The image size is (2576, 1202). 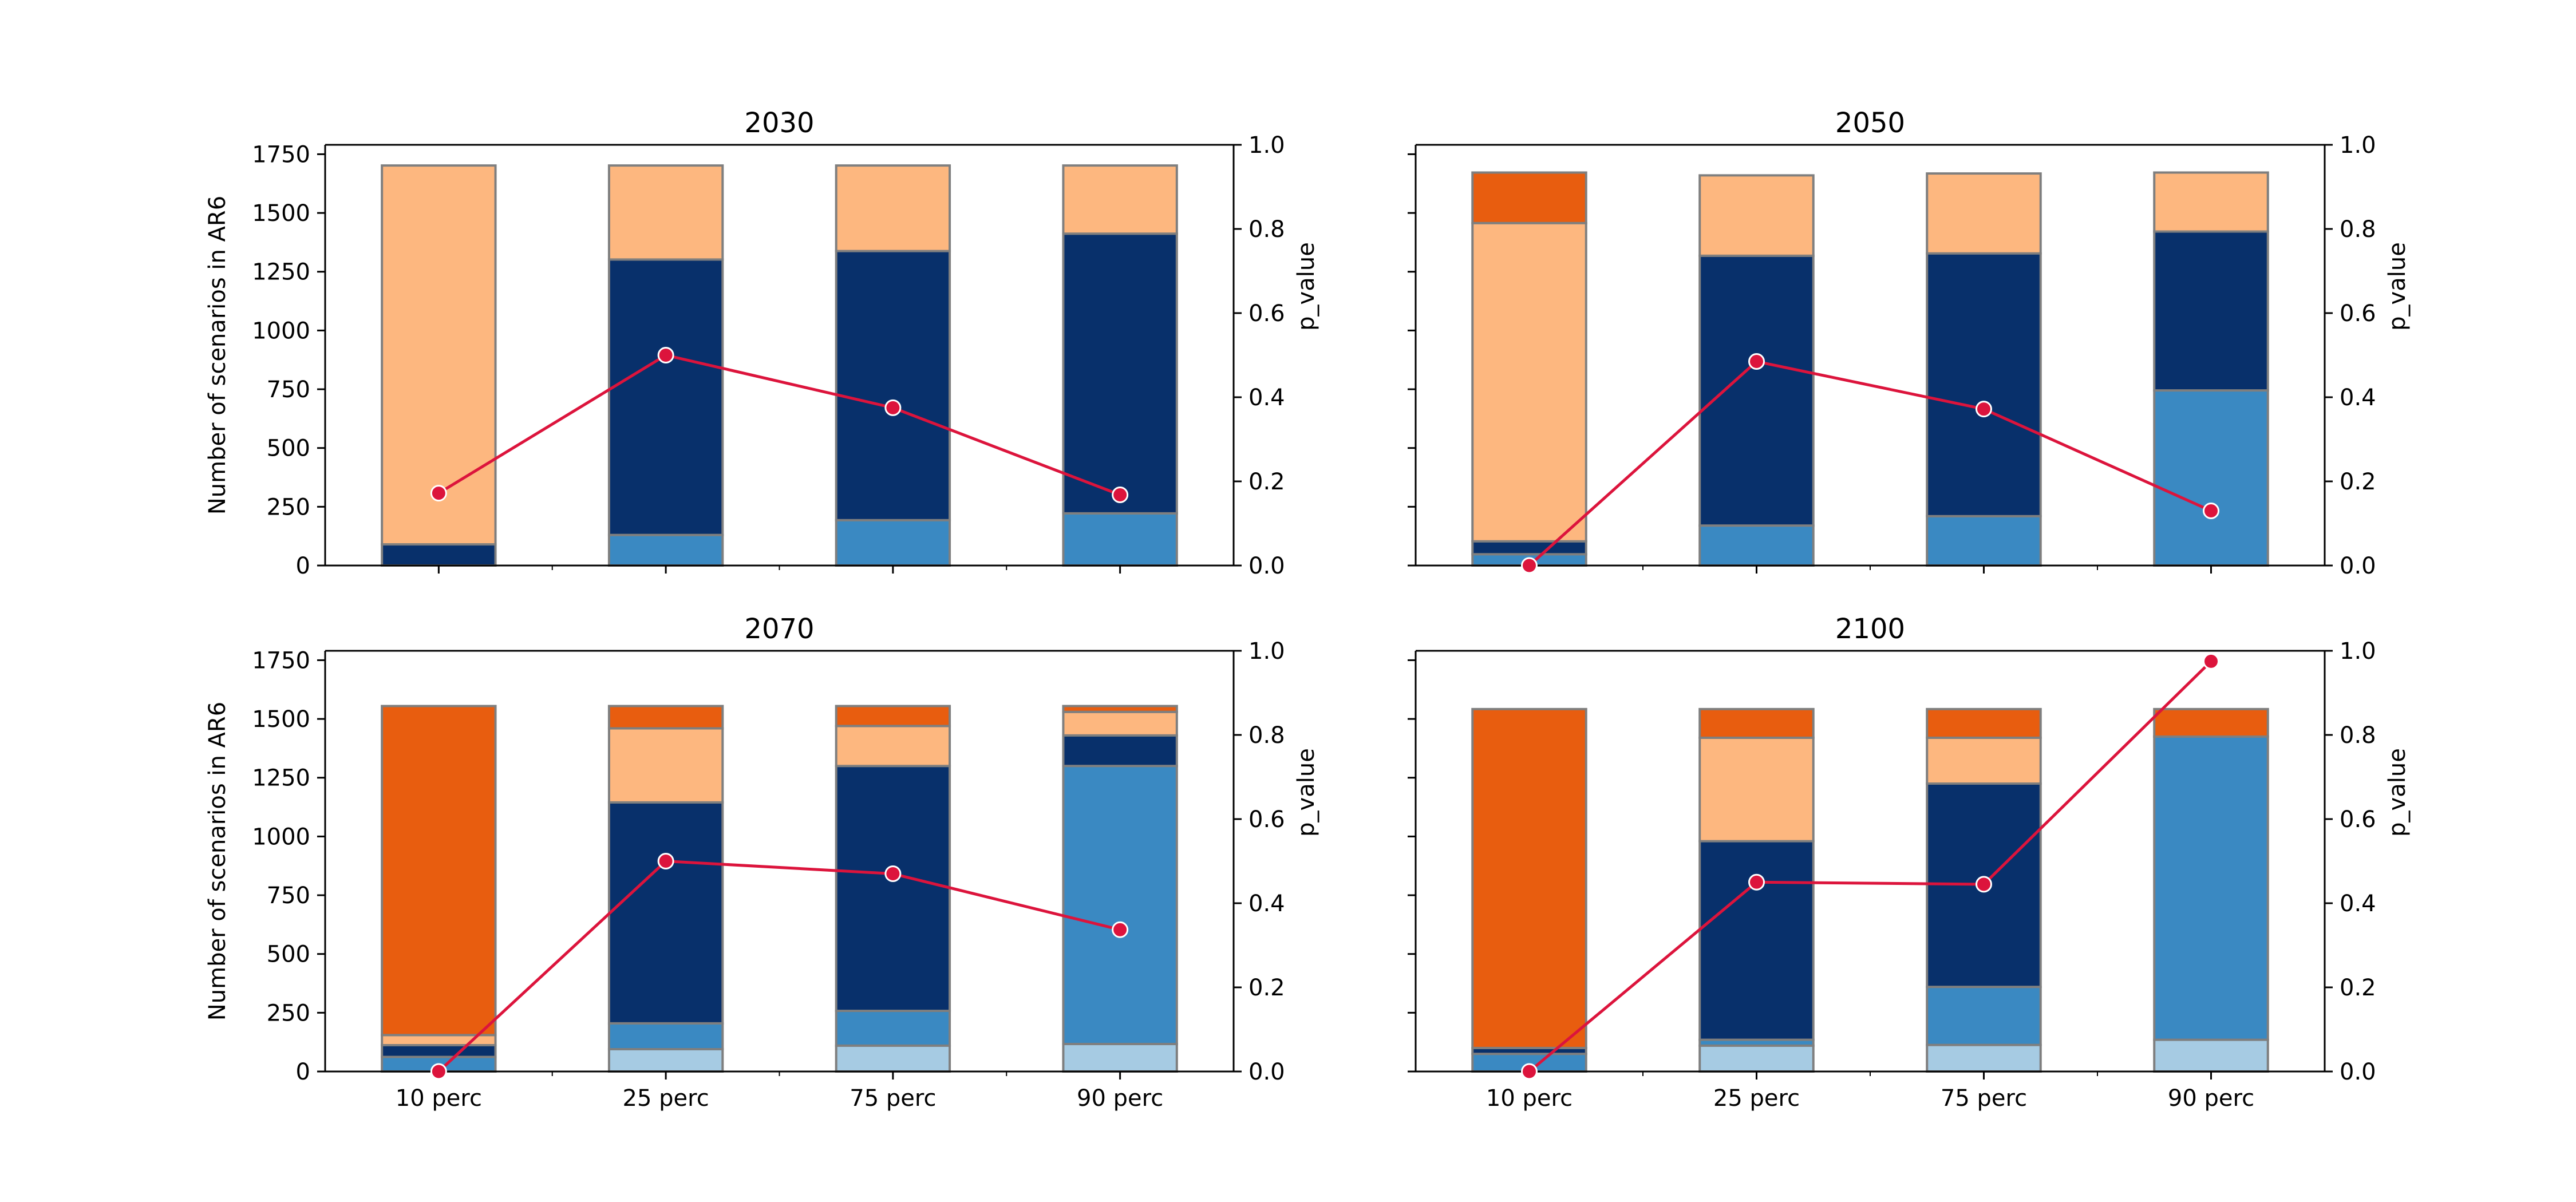 I want to click on y-tick-label: 750, so click(x=288, y=390).